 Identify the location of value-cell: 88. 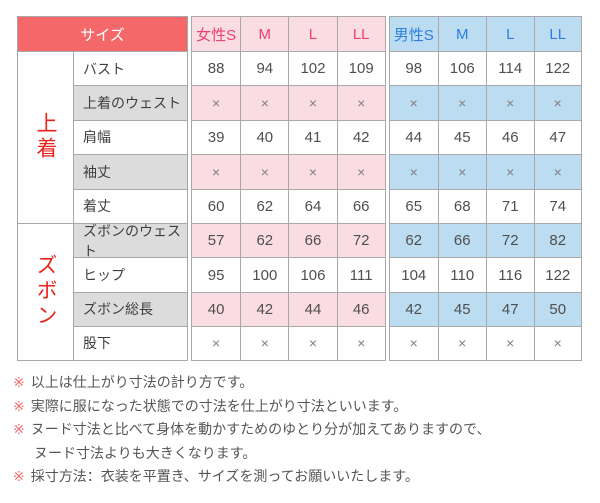
(216, 68).